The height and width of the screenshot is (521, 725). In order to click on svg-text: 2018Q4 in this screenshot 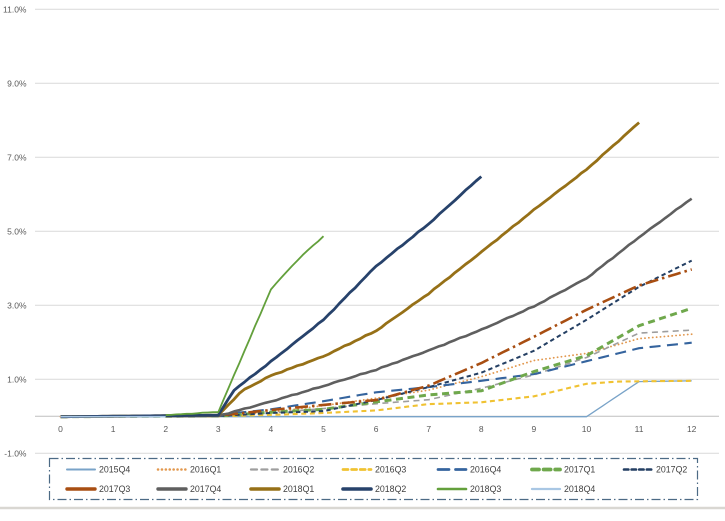, I will do `click(579, 489)`.